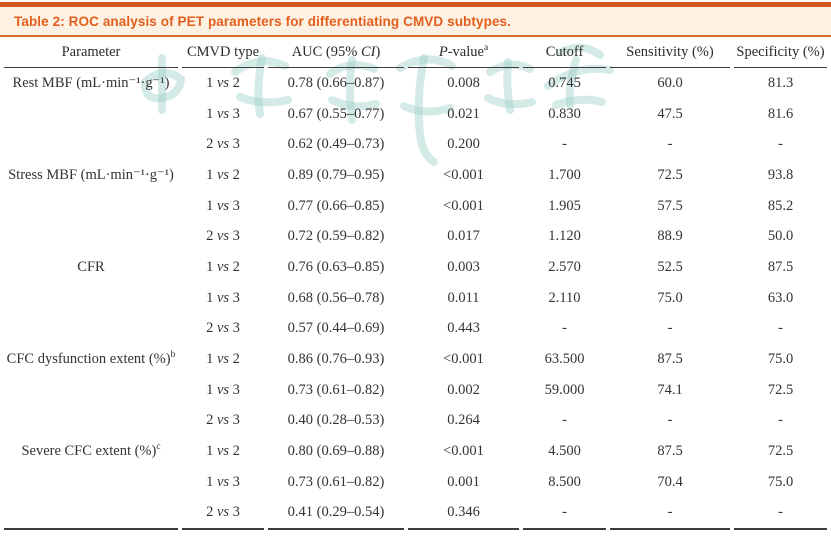  I want to click on parameter-cell: CFC dysfunction extent (%)b, so click(91, 359).